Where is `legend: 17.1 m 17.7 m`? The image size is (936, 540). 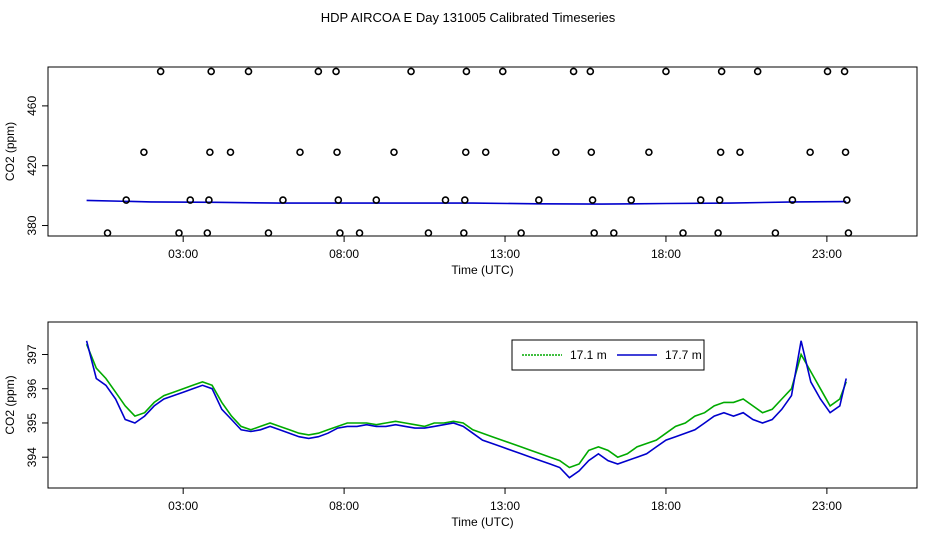
legend: 17.1 m 17.7 m is located at coordinates (608, 355).